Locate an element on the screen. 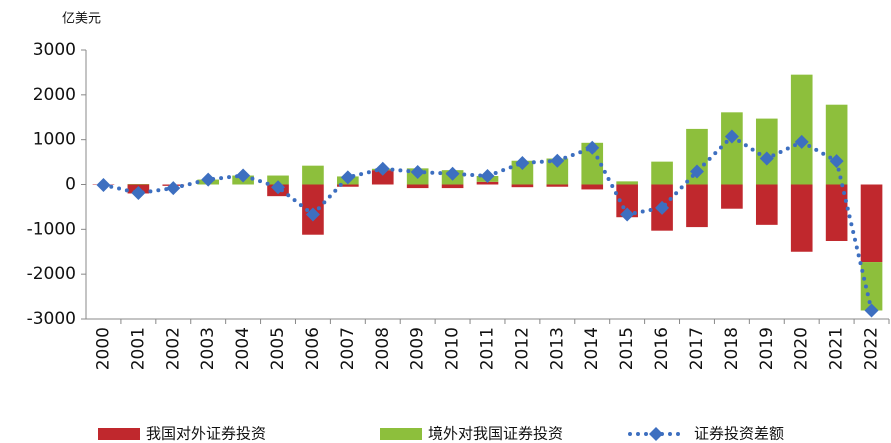 Image resolution: width=891 pixels, height=443 pixels. x-tick-label: 2016 is located at coordinates (662, 348).